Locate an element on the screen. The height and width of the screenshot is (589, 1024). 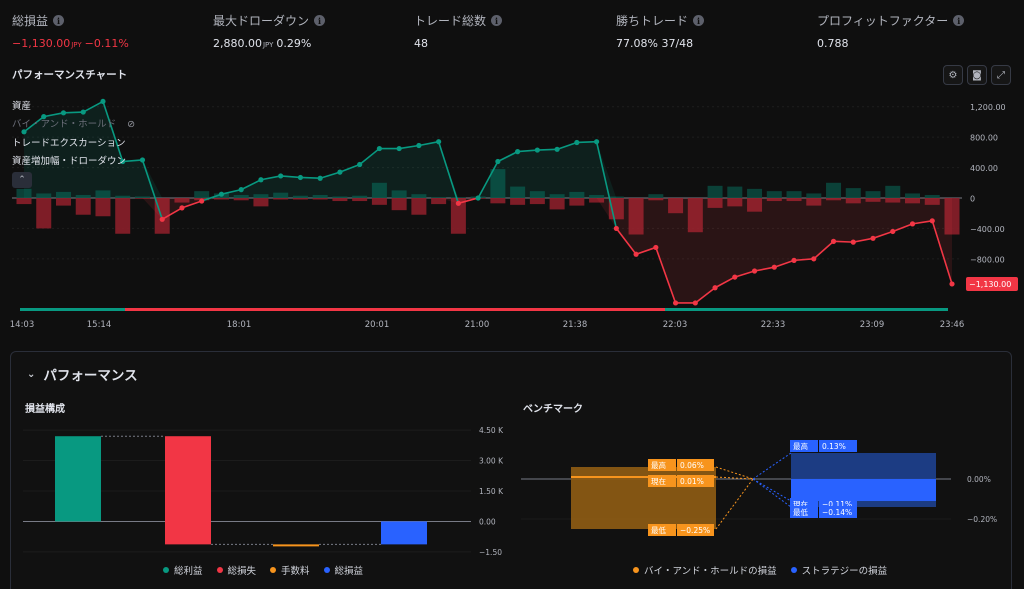
legend-runup: 資産増加幅・ドローダウン is located at coordinates (69, 161).